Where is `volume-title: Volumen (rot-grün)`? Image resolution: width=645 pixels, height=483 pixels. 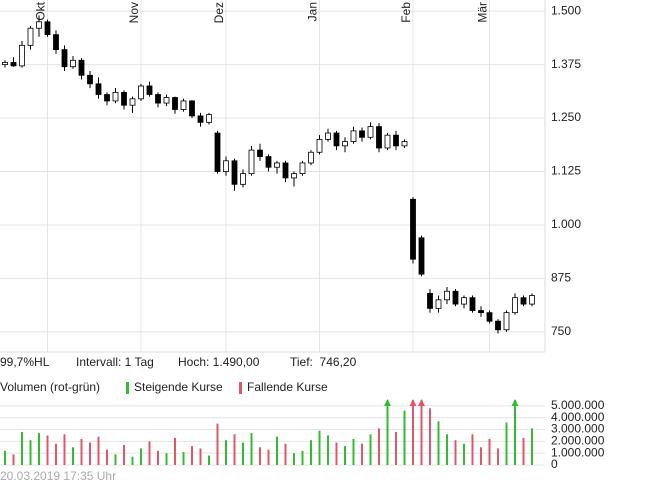 volume-title: Volumen (rot-grün) is located at coordinates (50, 387).